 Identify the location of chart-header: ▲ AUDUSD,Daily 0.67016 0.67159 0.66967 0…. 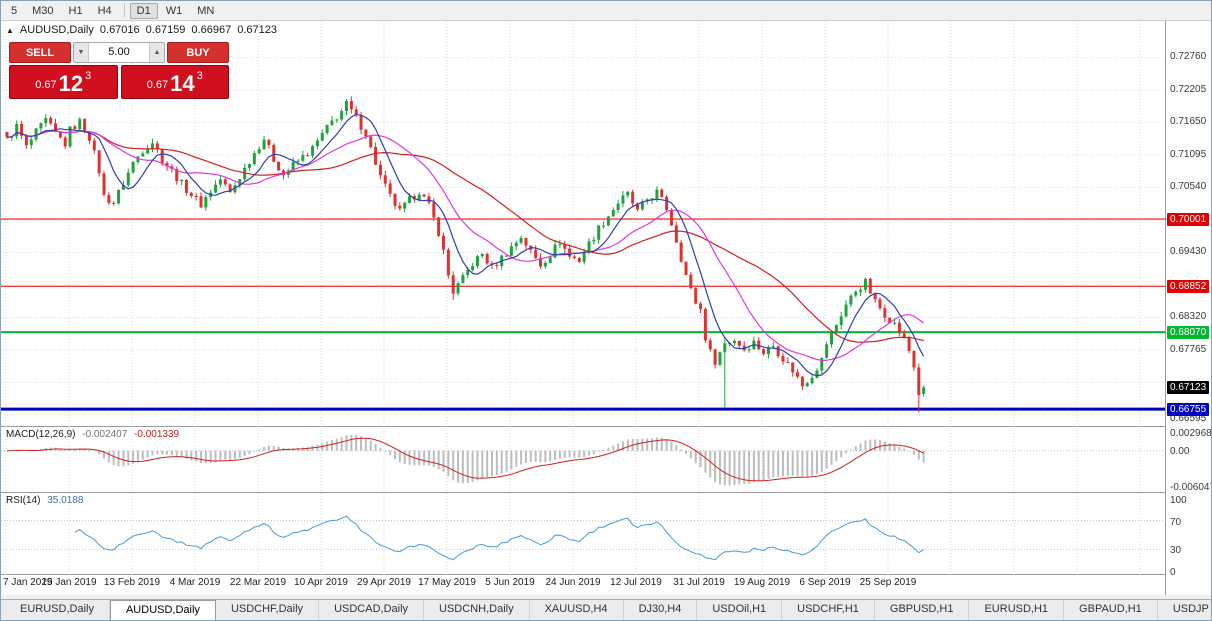
(141, 30).